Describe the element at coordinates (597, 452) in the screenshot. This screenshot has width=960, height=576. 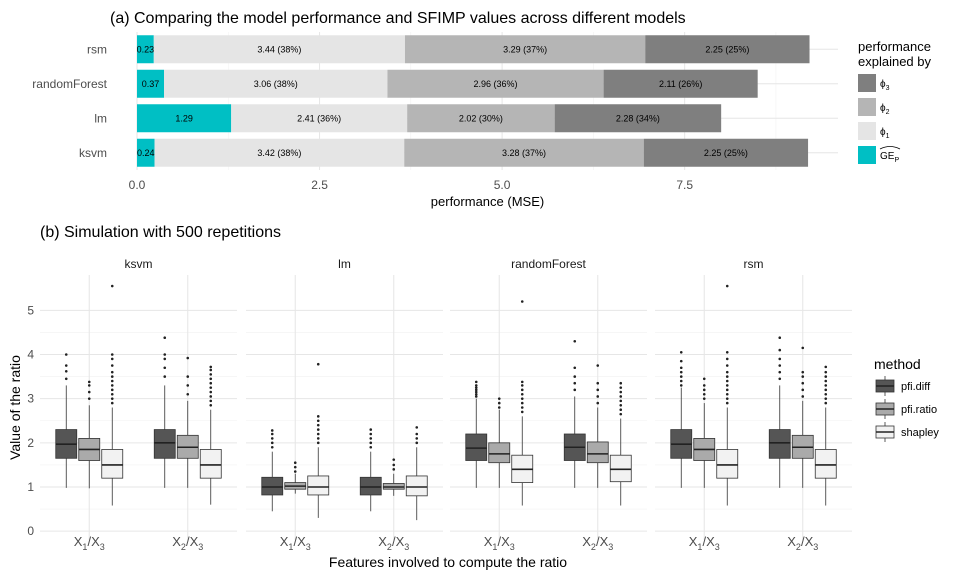
I see `box-pfi.ratio` at that location.